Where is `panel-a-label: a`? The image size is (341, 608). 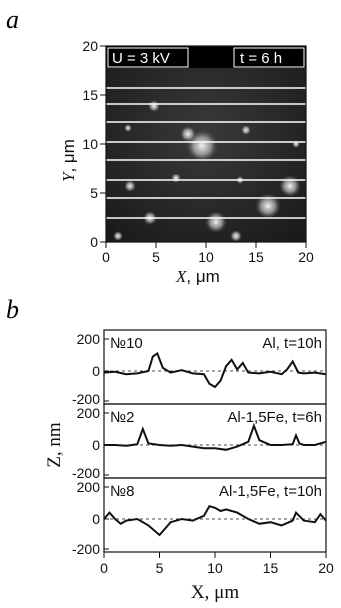
panel-a-label: a is located at coordinates (12, 19).